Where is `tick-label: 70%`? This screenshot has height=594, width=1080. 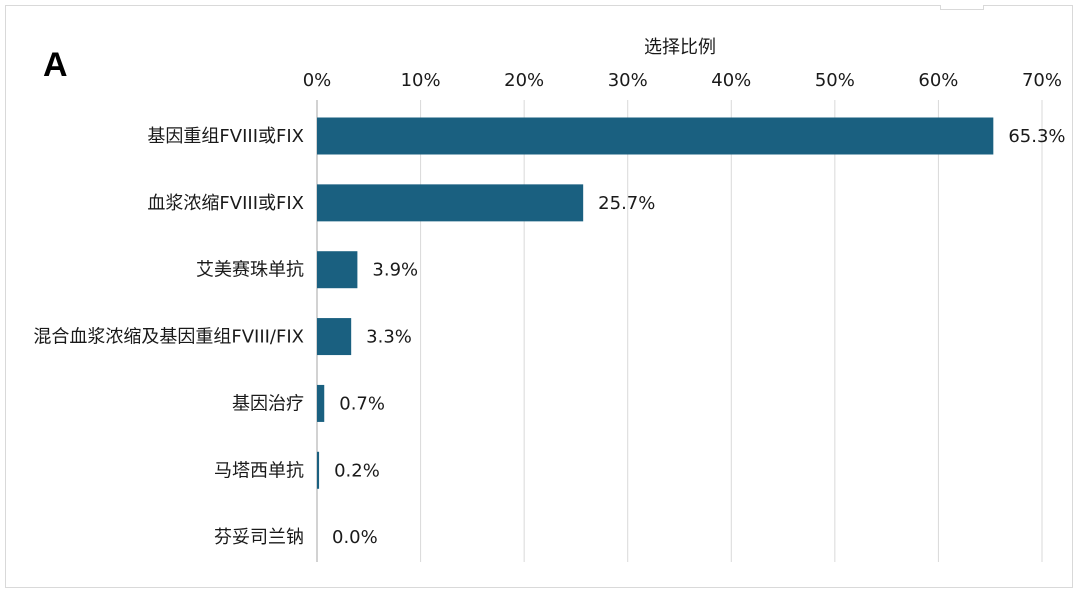
tick-label: 70% is located at coordinates (1042, 80).